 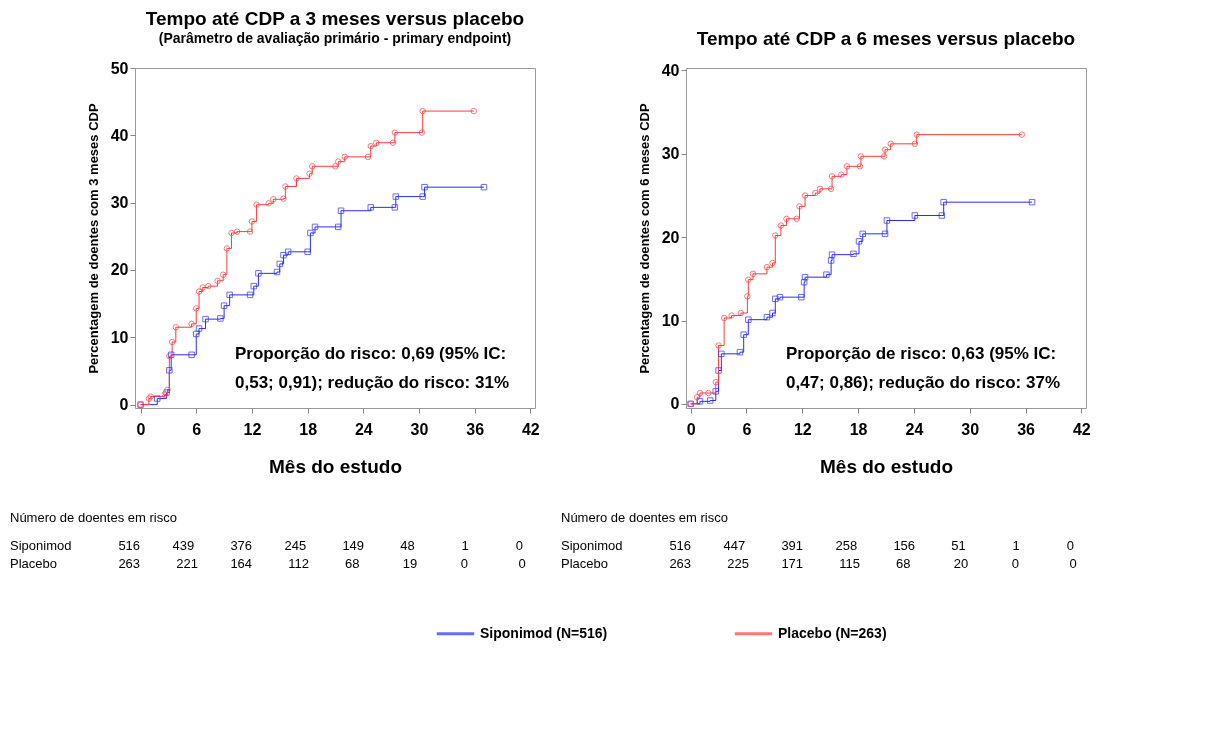 I want to click on text: Siponimod 516 439 376 245 149 48 1 0, so click(x=267, y=545).